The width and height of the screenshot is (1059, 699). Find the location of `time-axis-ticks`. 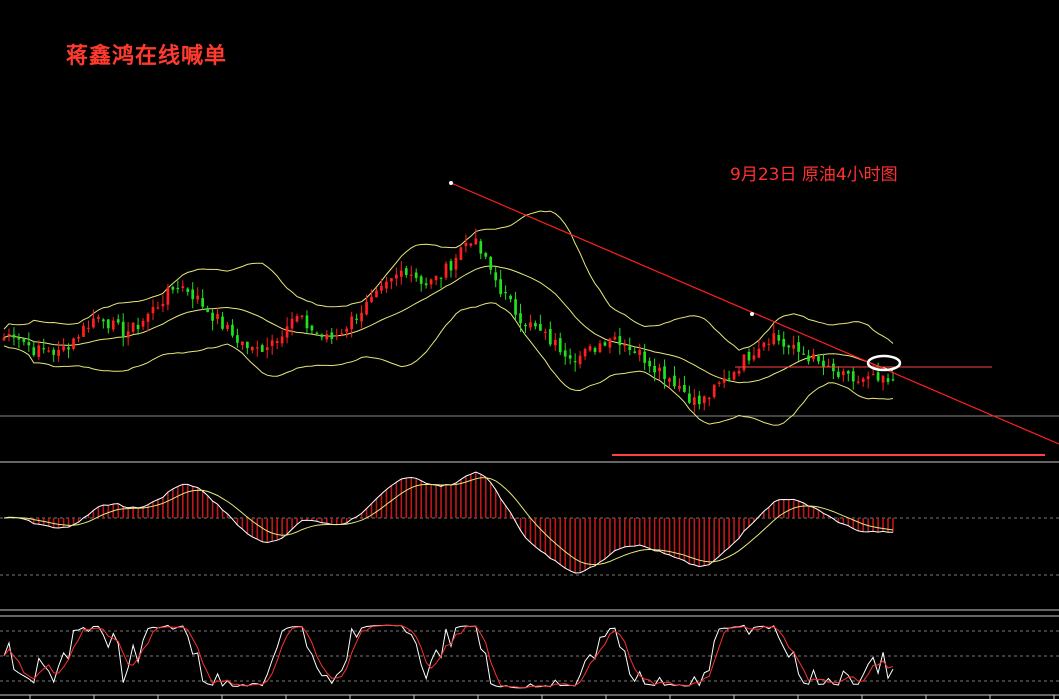

time-axis-ticks is located at coordinates (542, 697).